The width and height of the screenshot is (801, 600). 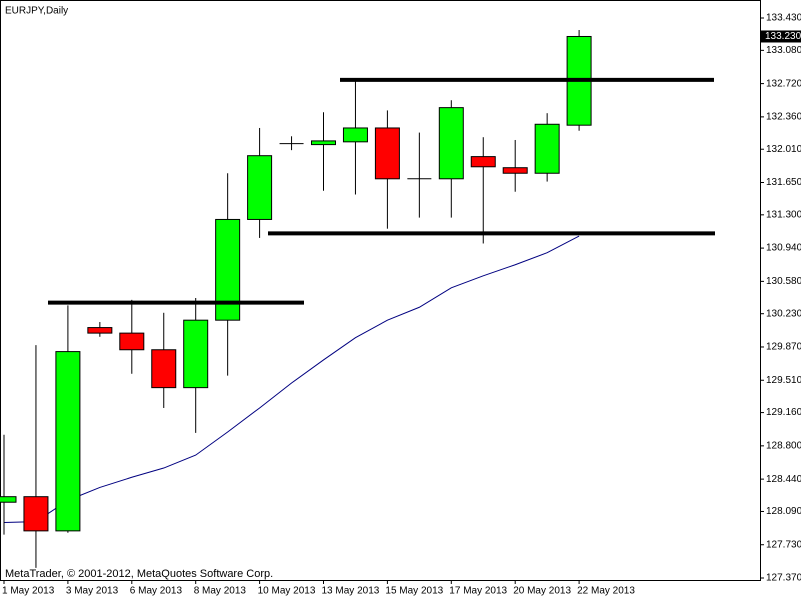 I want to click on y-tick-label: 131.650, so click(x=783, y=182).